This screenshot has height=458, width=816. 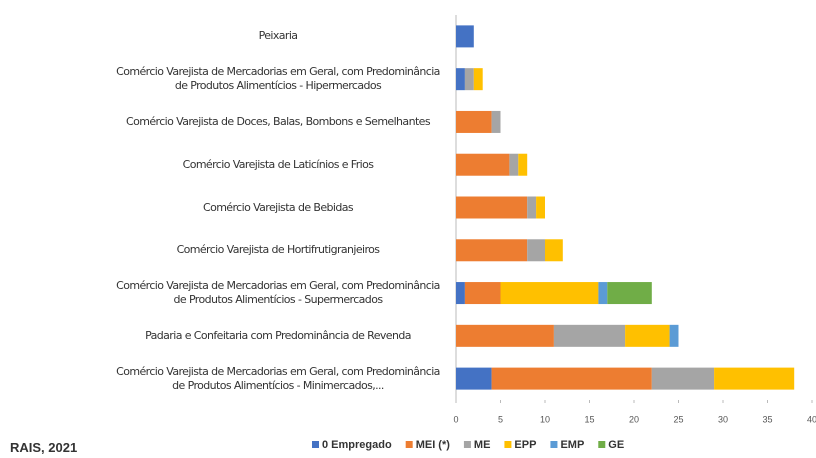 I want to click on x-tick-label: 25, so click(x=678, y=419).